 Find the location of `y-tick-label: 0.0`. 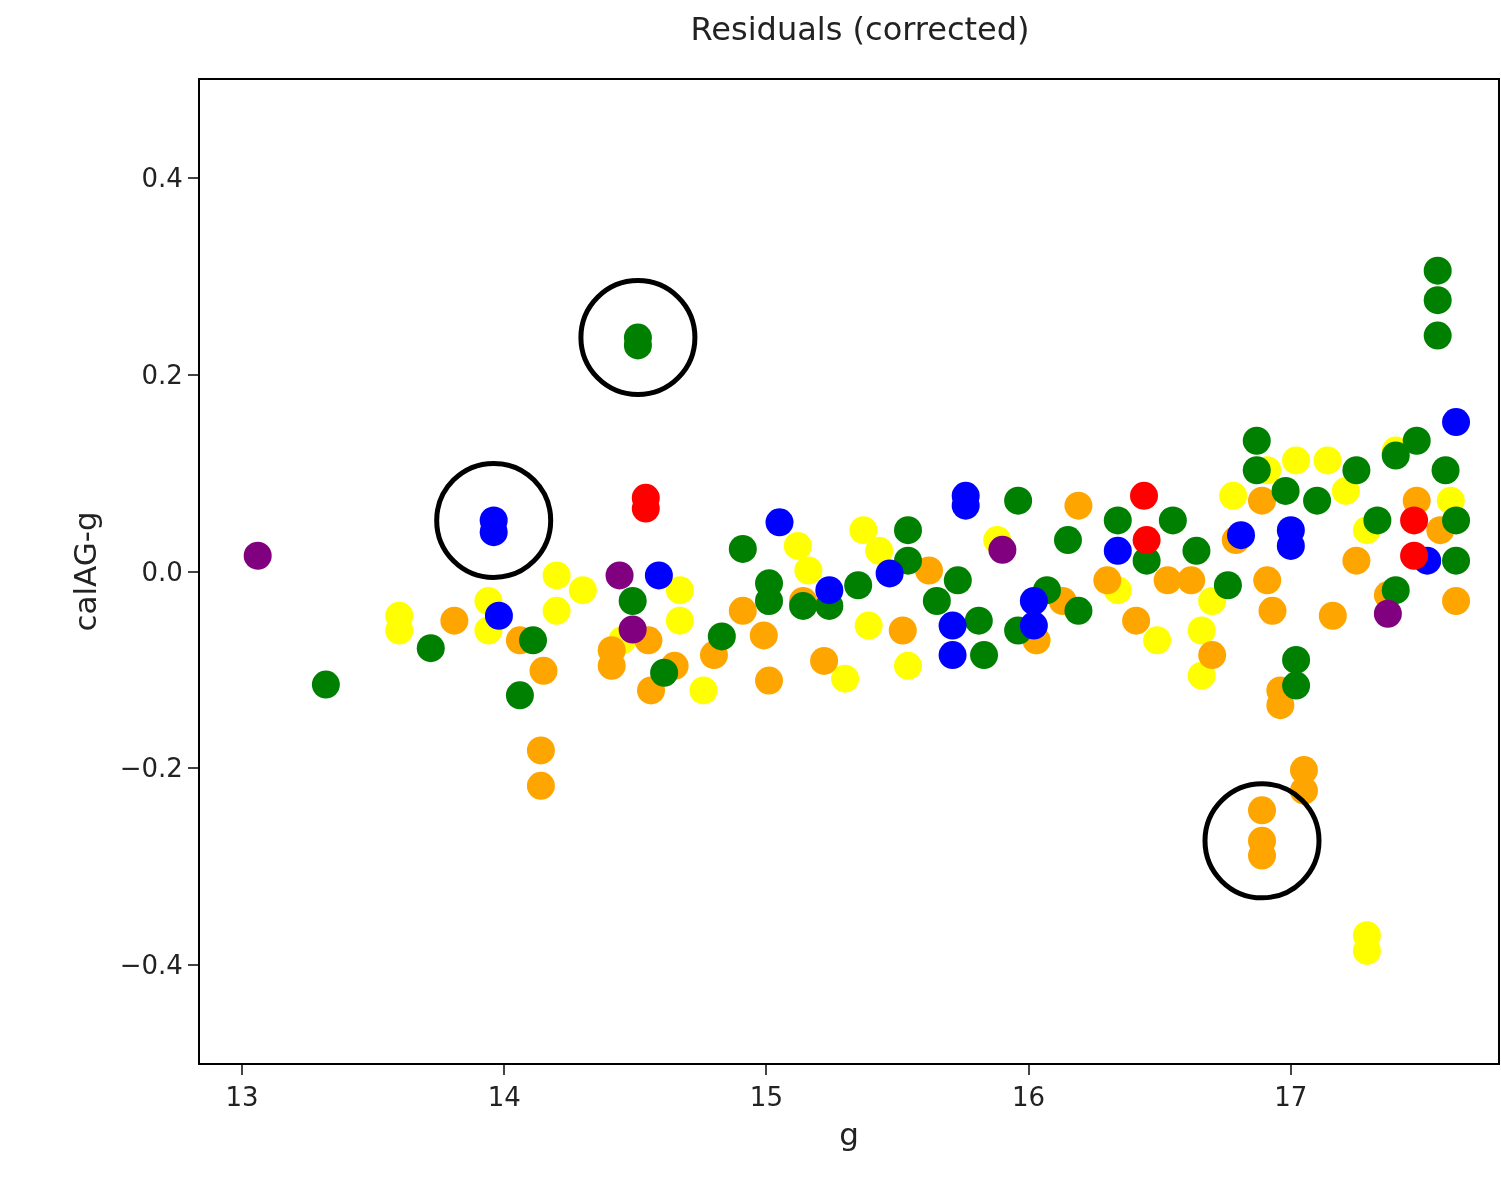

y-tick-label: 0.0 is located at coordinates (162, 571).